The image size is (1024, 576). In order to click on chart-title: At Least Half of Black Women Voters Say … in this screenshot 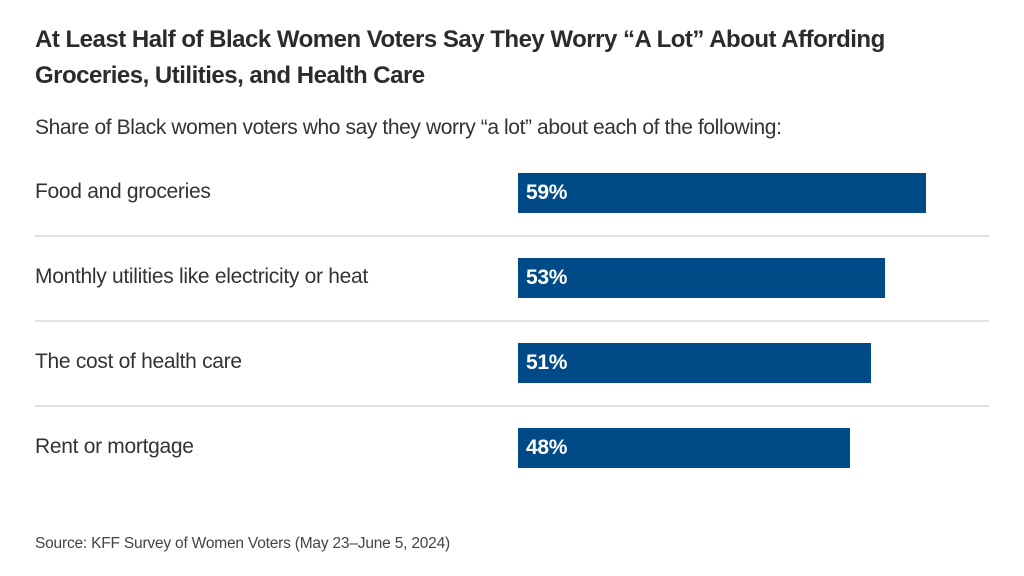, I will do `click(460, 57)`.